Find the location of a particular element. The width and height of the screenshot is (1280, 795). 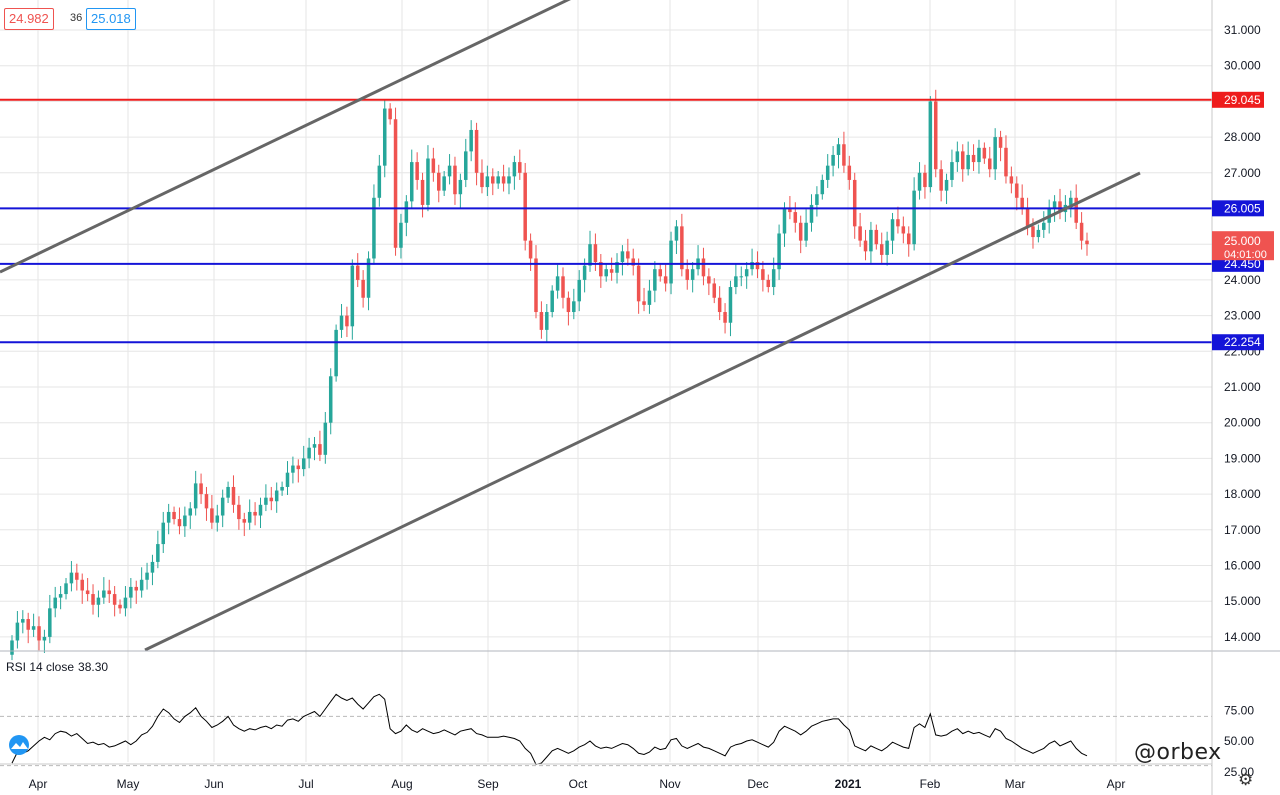

gear-icon: ⚙ is located at coordinates (1246, 779).